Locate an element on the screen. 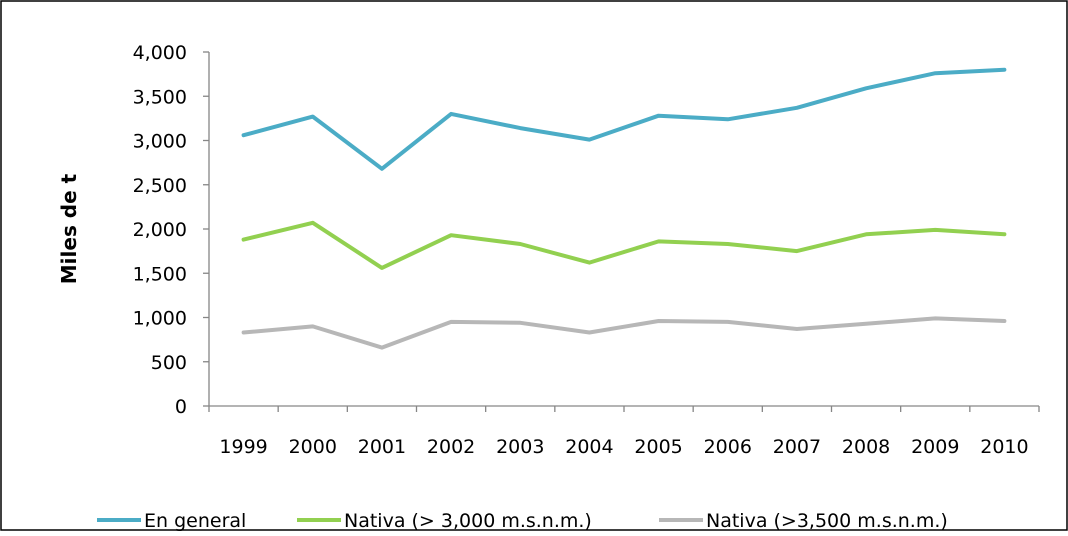  y-axis-label: Miles de t is located at coordinates (69, 228).